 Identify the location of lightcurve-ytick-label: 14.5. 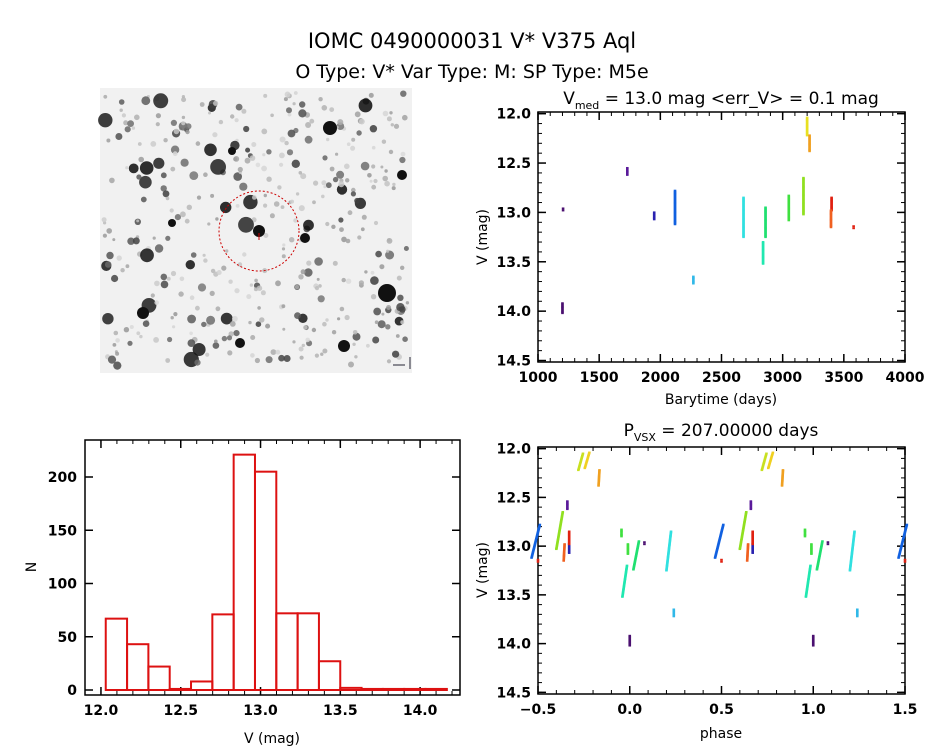
(513, 362).